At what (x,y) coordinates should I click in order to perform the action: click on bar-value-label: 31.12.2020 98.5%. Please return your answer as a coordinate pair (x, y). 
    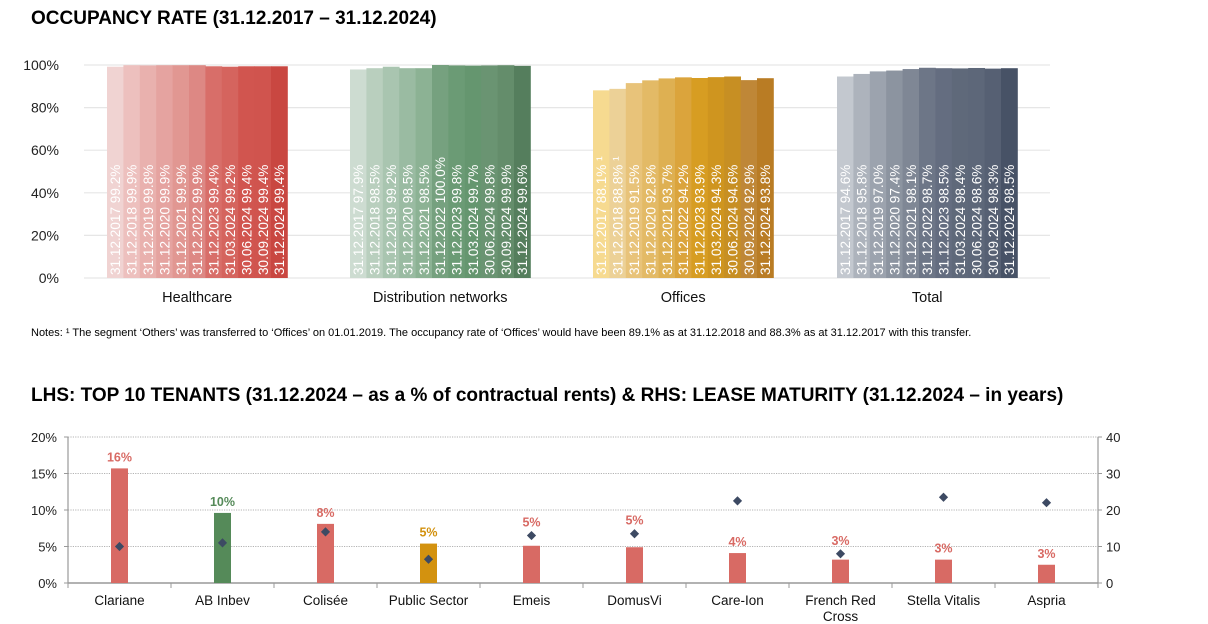
    Looking at the image, I should click on (407, 220).